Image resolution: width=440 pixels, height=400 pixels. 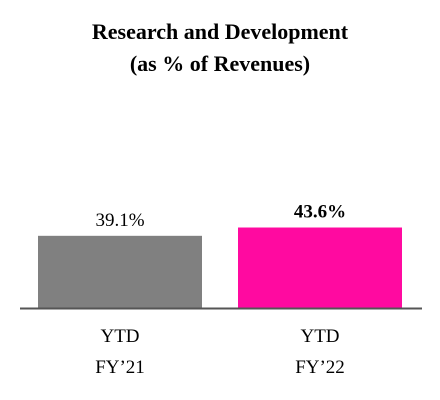 I want to click on category-label-1-line-1: YTD, so click(x=119, y=336).